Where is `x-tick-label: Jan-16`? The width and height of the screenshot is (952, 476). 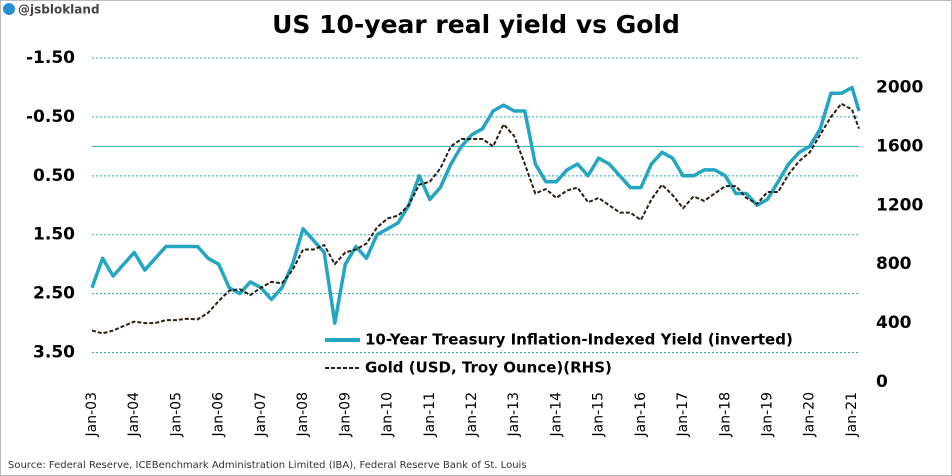 x-tick-label: Jan-16 is located at coordinates (641, 415).